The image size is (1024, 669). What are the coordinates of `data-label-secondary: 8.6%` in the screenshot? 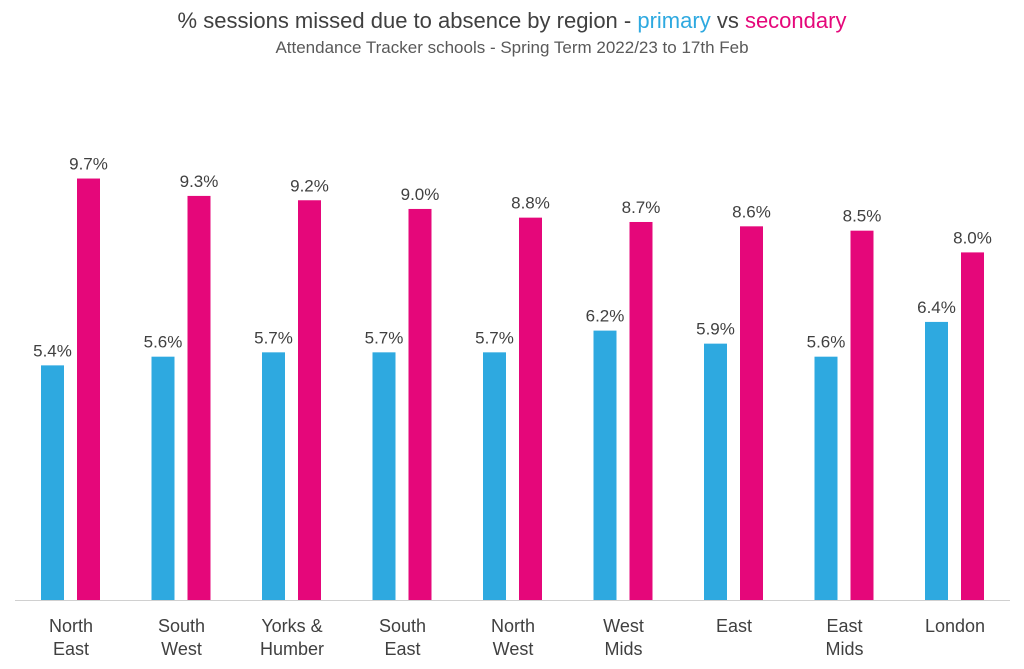 It's located at (751, 211).